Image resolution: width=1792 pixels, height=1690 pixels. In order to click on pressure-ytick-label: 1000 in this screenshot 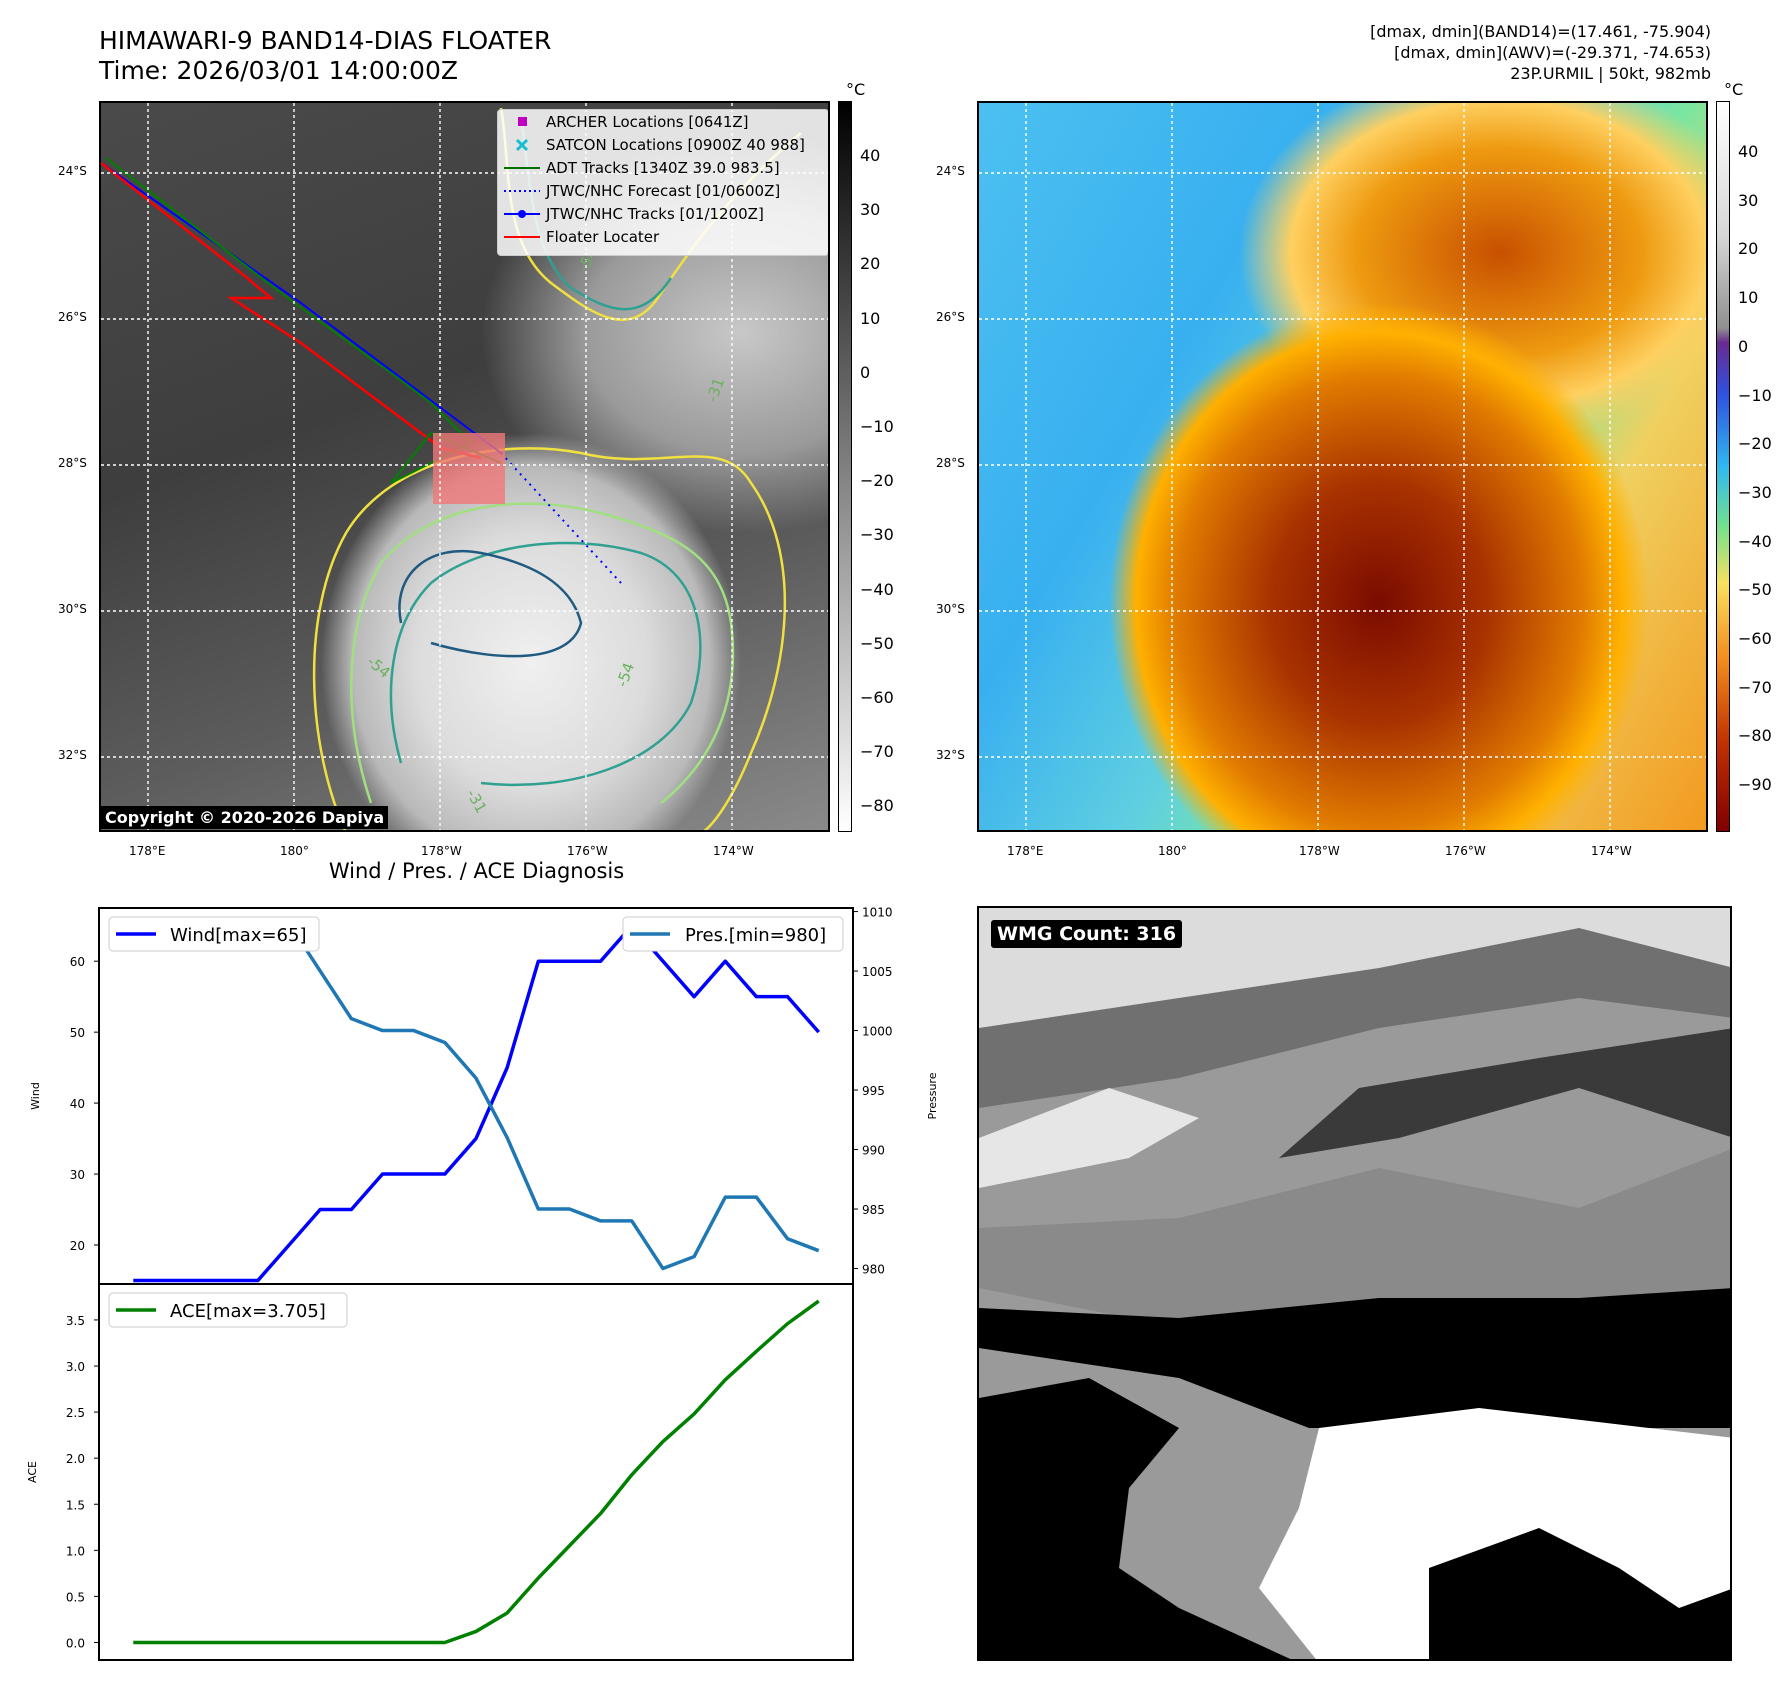, I will do `click(877, 1032)`.